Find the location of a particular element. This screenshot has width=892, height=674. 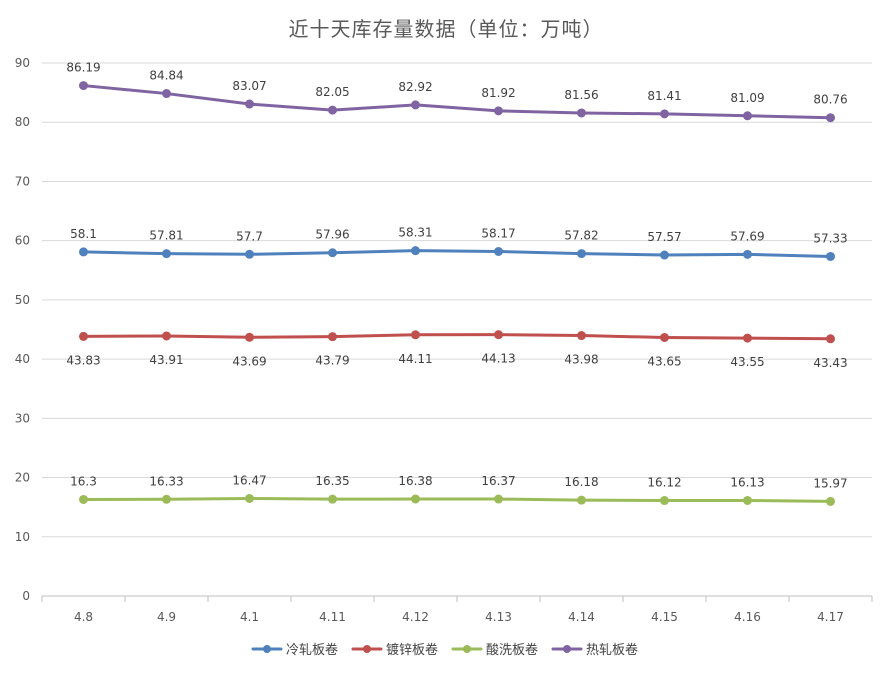

x-tick-label: 4.8 is located at coordinates (83, 617).